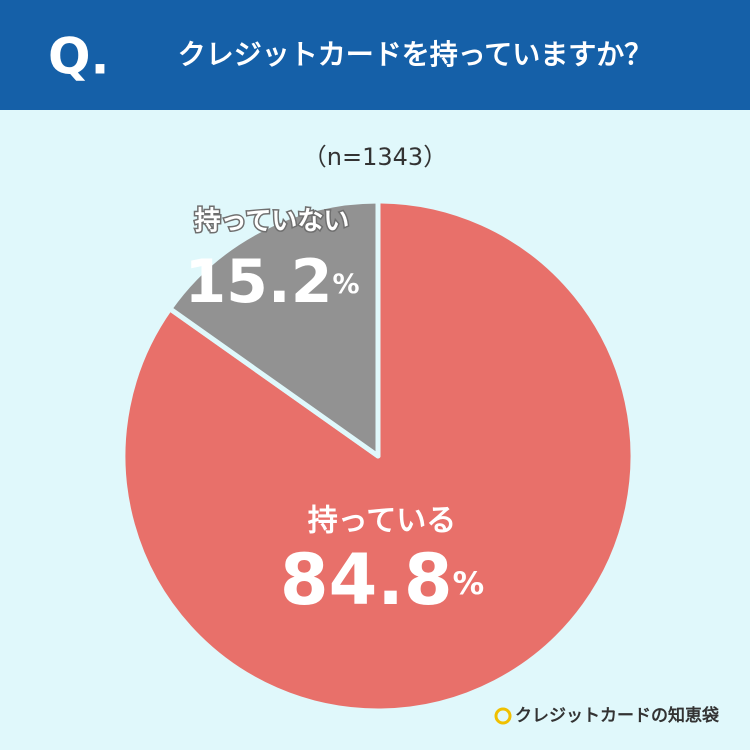  What do you see at coordinates (617, 715) in the screenshot?
I see `brand: クレジットカードの知恵袋` at bounding box center [617, 715].